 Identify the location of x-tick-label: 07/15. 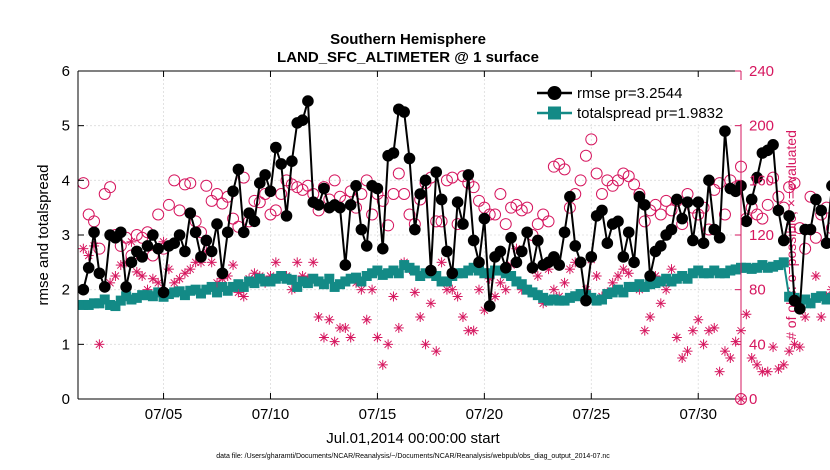
(378, 414).